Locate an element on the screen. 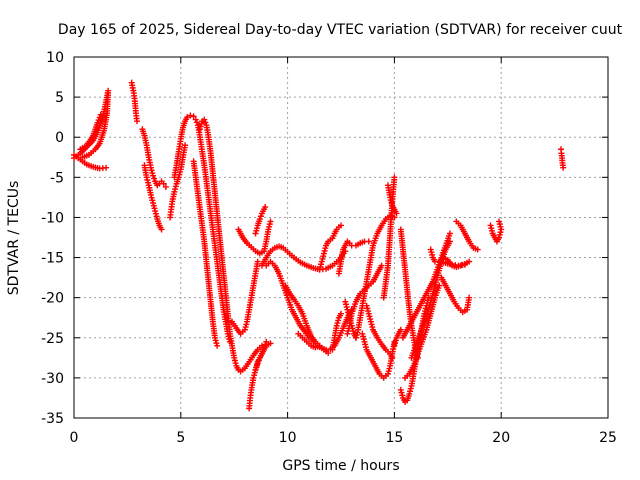  y-tick-label: -5 is located at coordinates (57, 178).